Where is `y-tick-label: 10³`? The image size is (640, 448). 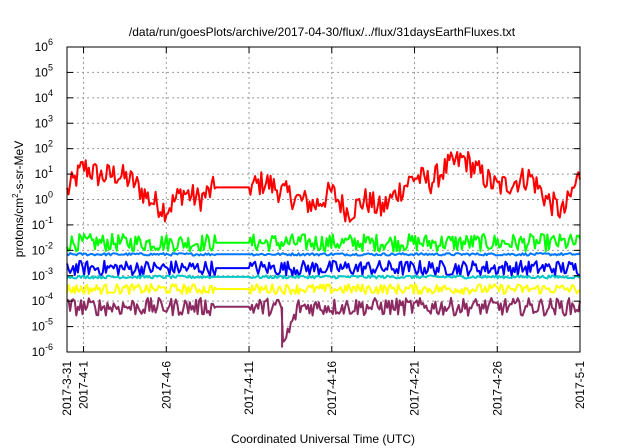 y-tick-label: 10³ is located at coordinates (44, 121).